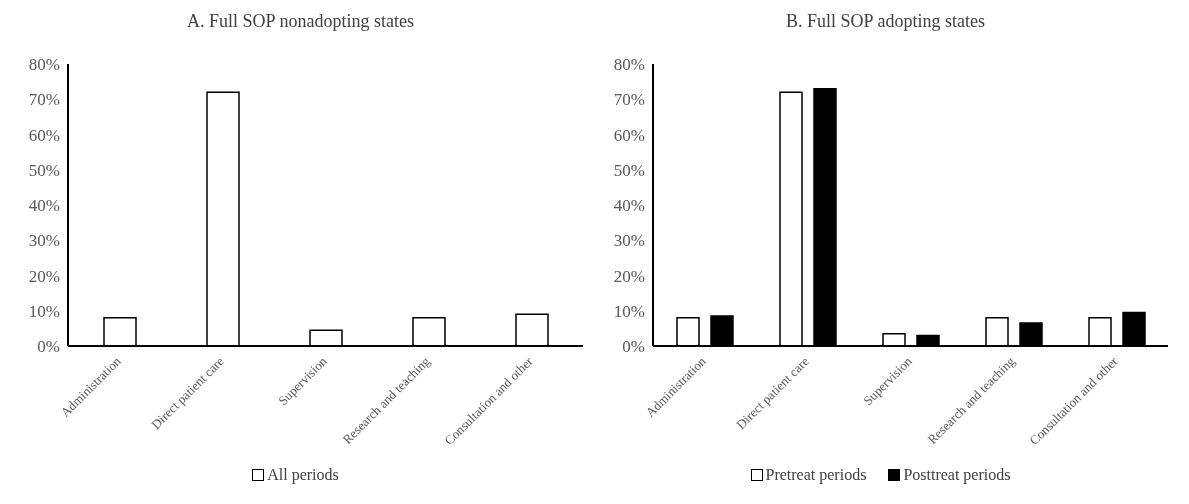 The image size is (1189, 504). Describe the element at coordinates (300, 21) in the screenshot. I see `chart-title: A. Full SOP nonadopting states` at that location.